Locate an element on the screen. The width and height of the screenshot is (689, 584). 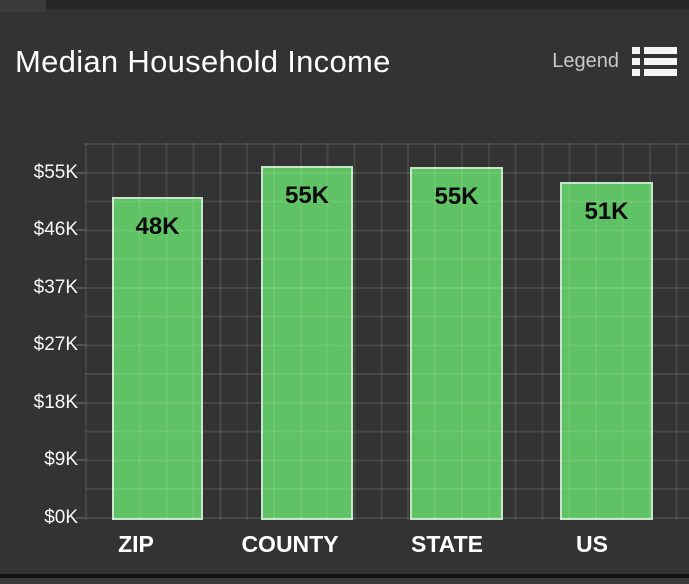
legend-list-icon is located at coordinates (654, 61).